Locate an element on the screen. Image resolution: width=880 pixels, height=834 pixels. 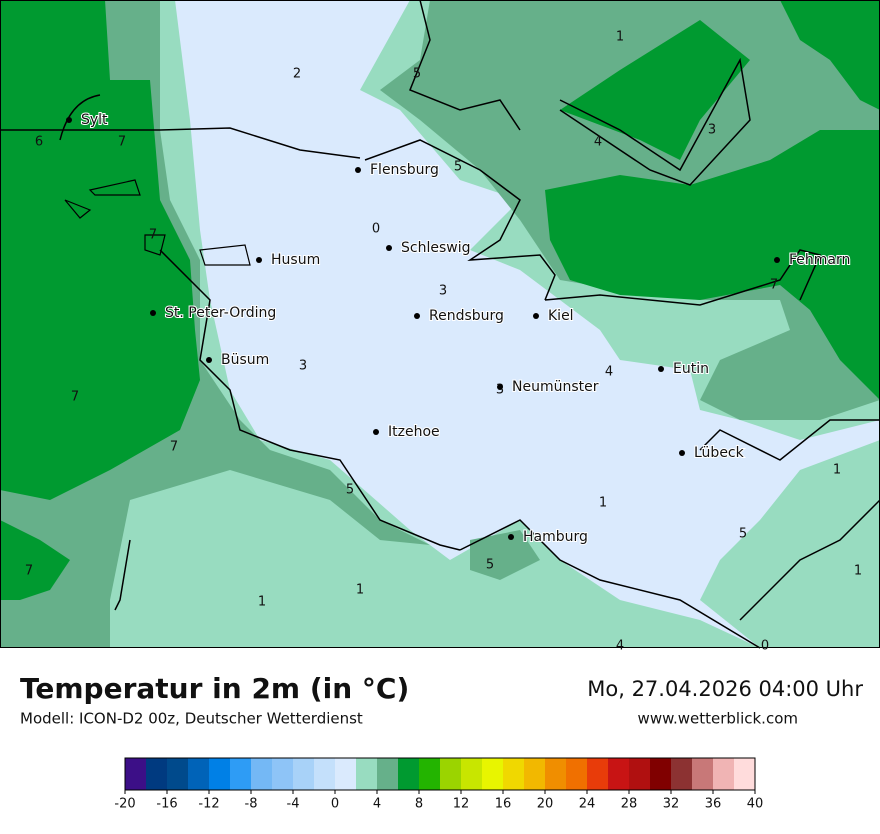
colorbar-tick-label: 4 is located at coordinates (377, 804).